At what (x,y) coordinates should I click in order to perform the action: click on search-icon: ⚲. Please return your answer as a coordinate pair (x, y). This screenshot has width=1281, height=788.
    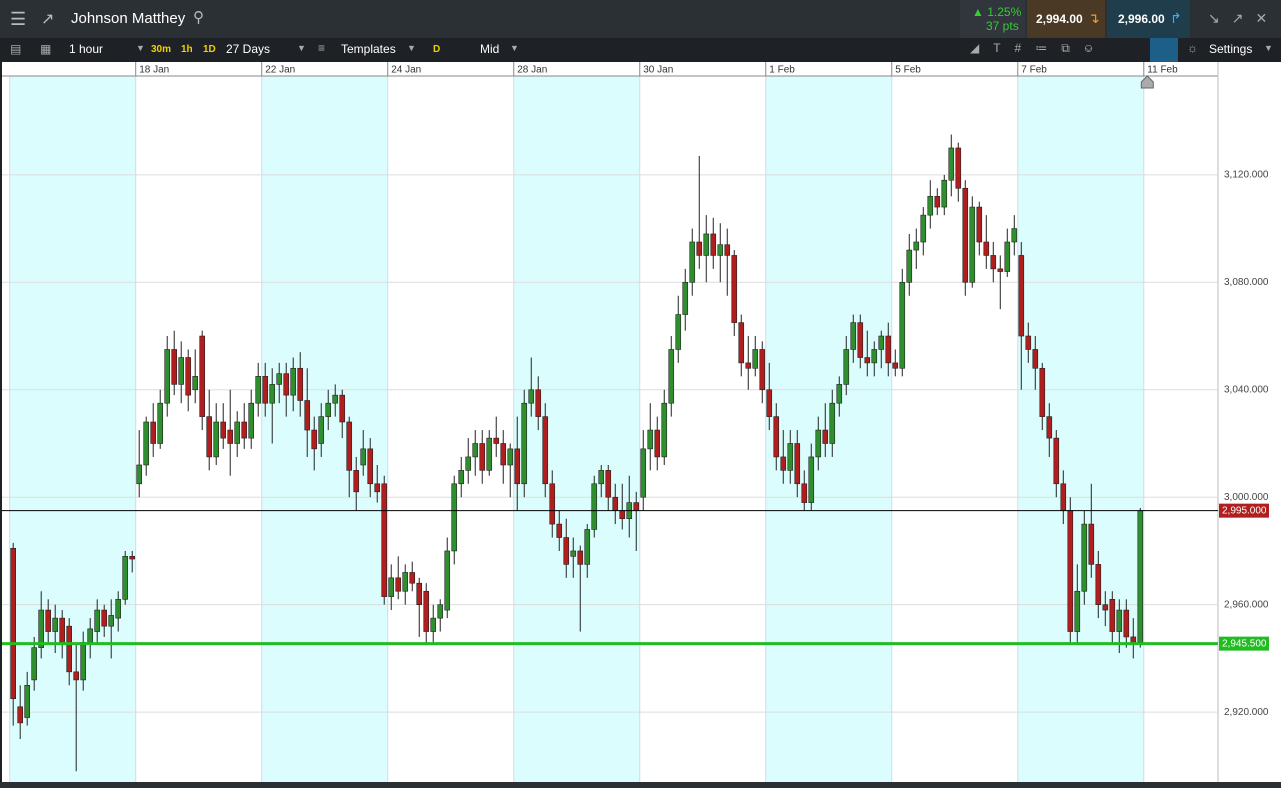
    Looking at the image, I should click on (198, 17).